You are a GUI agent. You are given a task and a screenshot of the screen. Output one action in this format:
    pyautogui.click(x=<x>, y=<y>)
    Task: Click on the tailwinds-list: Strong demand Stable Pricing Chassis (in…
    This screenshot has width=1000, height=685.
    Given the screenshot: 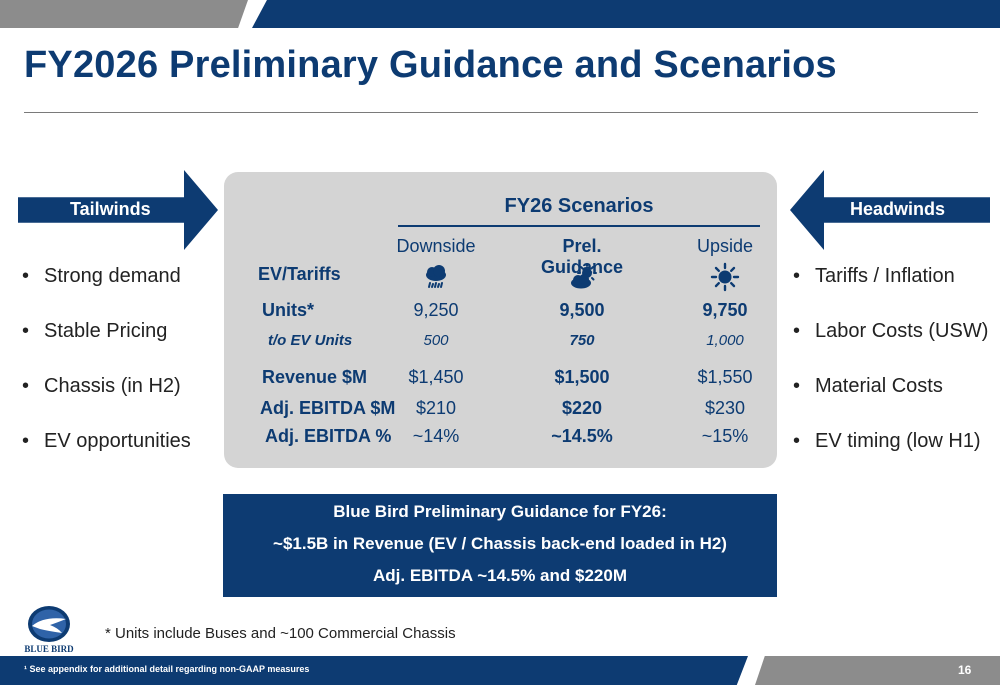 What is the action you would take?
    pyautogui.click(x=106, y=372)
    